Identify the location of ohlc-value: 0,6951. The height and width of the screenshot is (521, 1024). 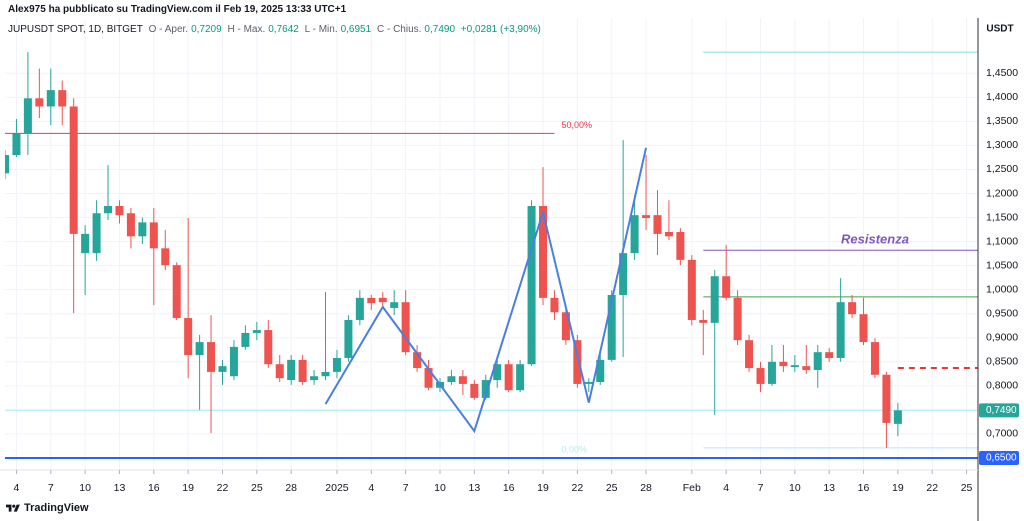
(356, 29).